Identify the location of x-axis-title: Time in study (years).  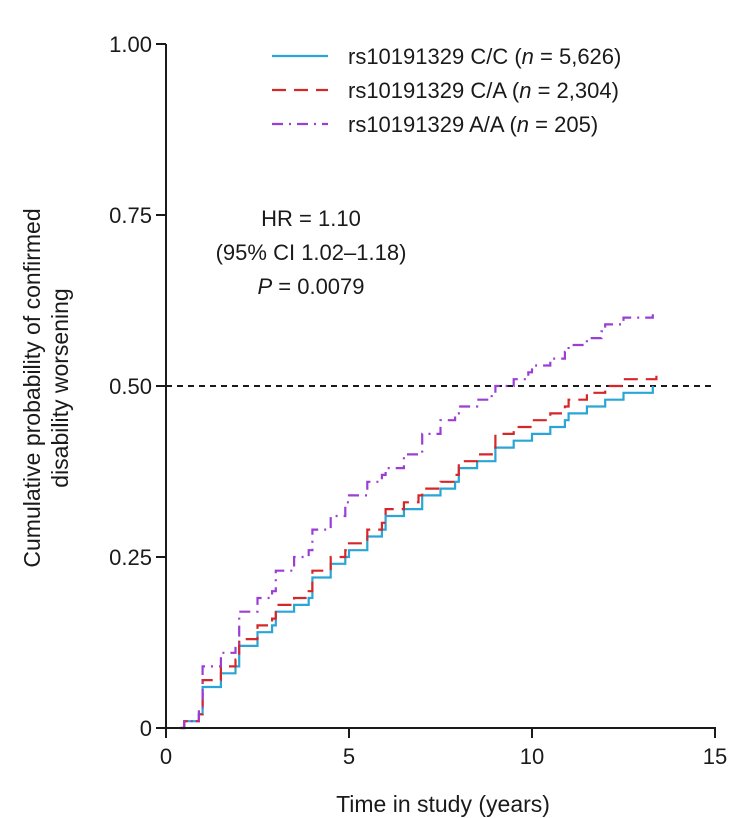
(443, 804).